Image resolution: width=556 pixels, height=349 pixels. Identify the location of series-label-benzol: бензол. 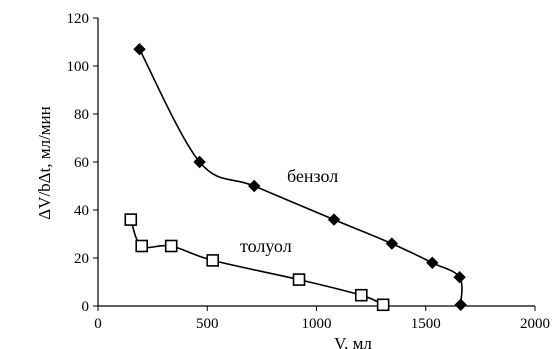
(312, 176).